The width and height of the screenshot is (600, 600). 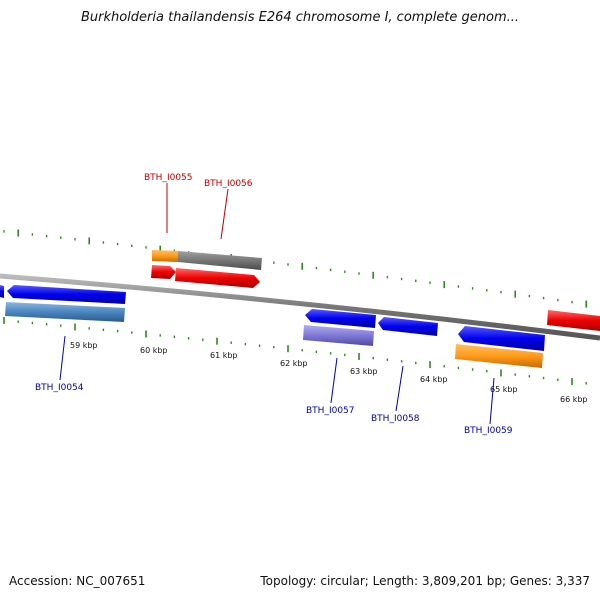 What do you see at coordinates (573, 320) in the screenshot?
I see `gene-arrow-right-edge` at bounding box center [573, 320].